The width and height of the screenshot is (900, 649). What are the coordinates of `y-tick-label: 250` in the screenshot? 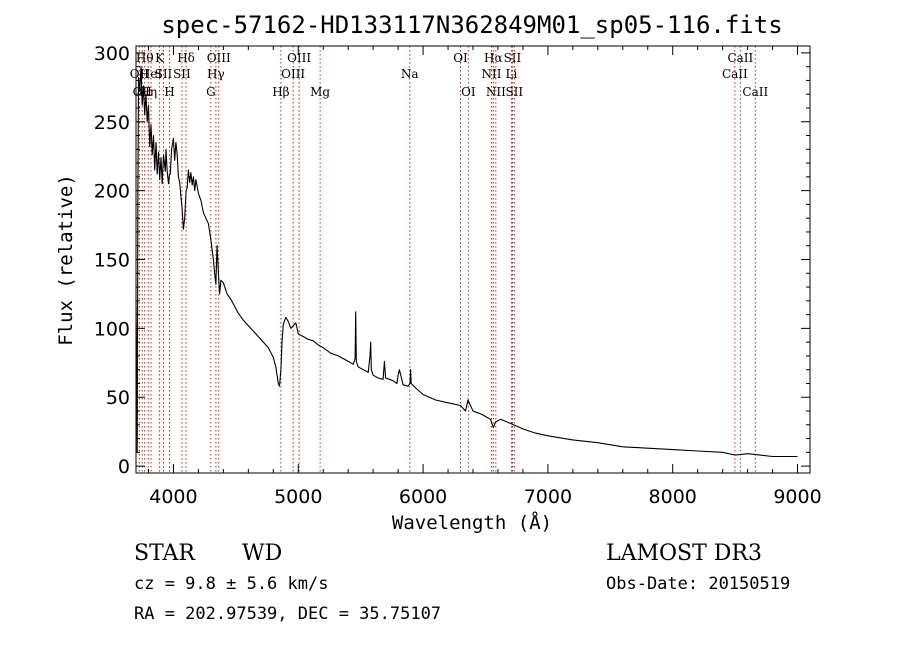 It's located at (112, 123).